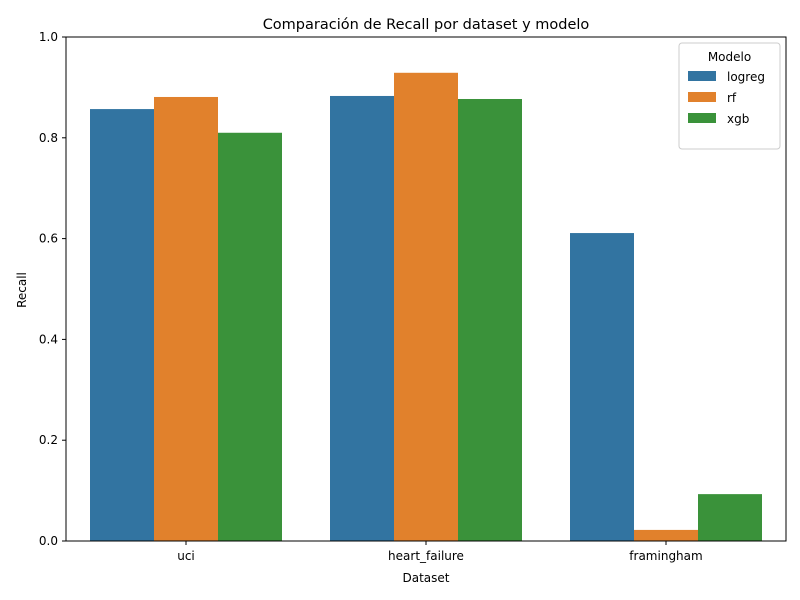 The width and height of the screenshot is (800, 600). I want to click on legend: Modelo logreg rf xgb, so click(729, 96).